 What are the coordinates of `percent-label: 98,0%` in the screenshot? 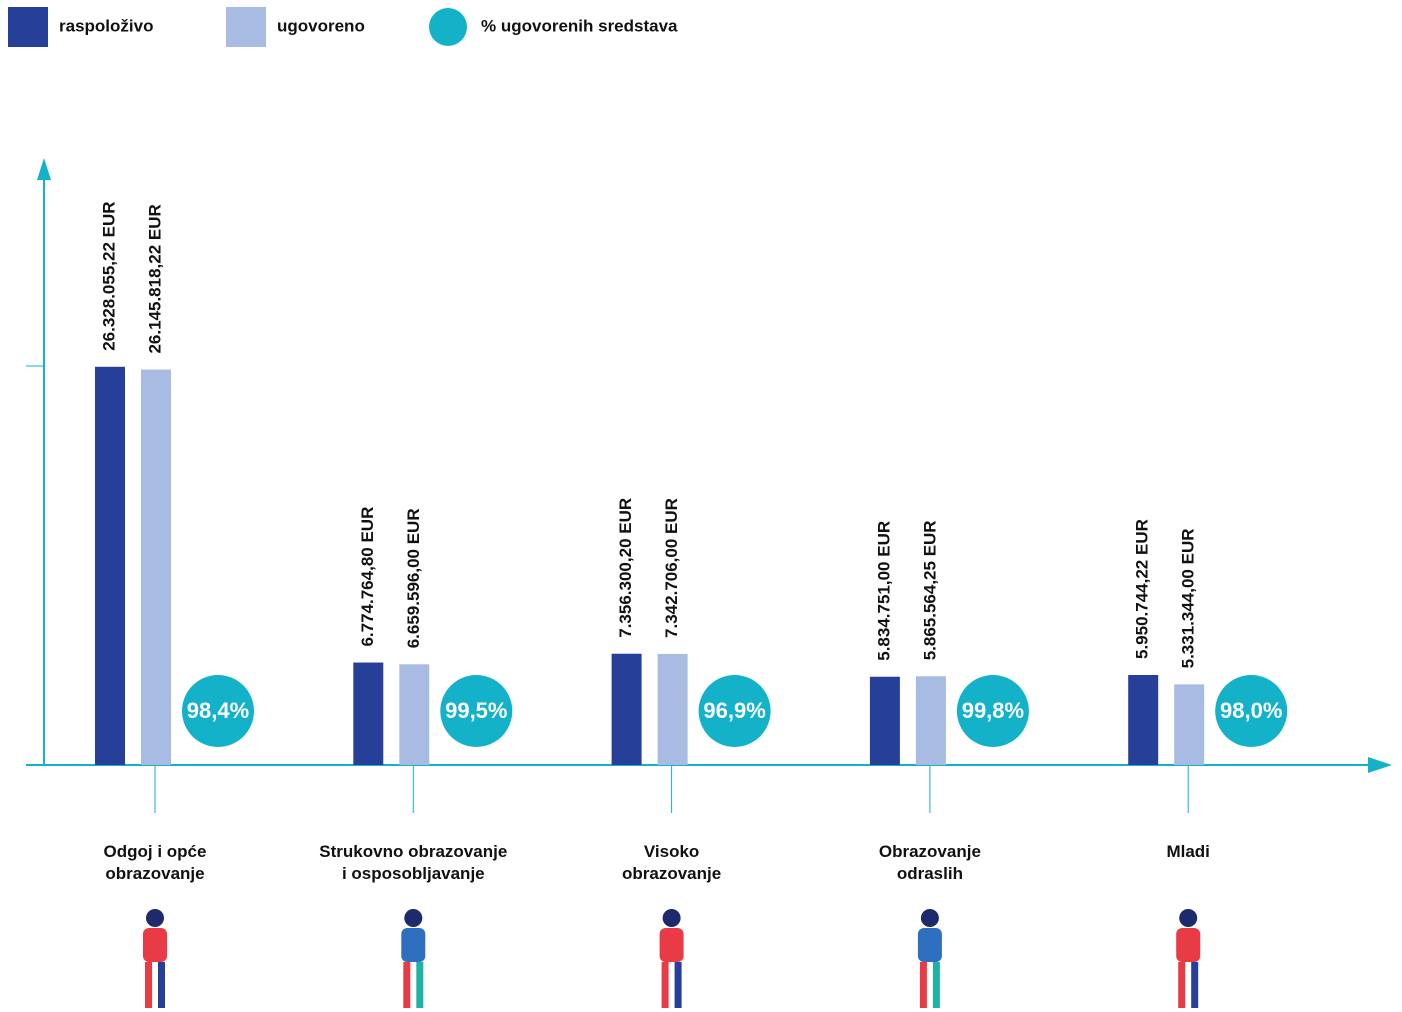 It's located at (1251, 710).